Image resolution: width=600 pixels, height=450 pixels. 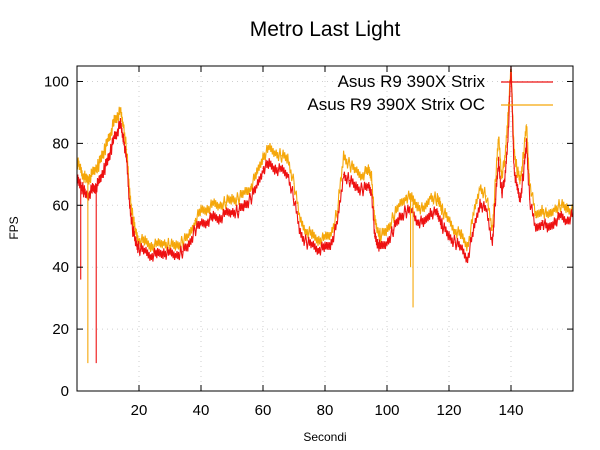 What do you see at coordinates (448, 410) in the screenshot?
I see `x-tick-label: 120` at bounding box center [448, 410].